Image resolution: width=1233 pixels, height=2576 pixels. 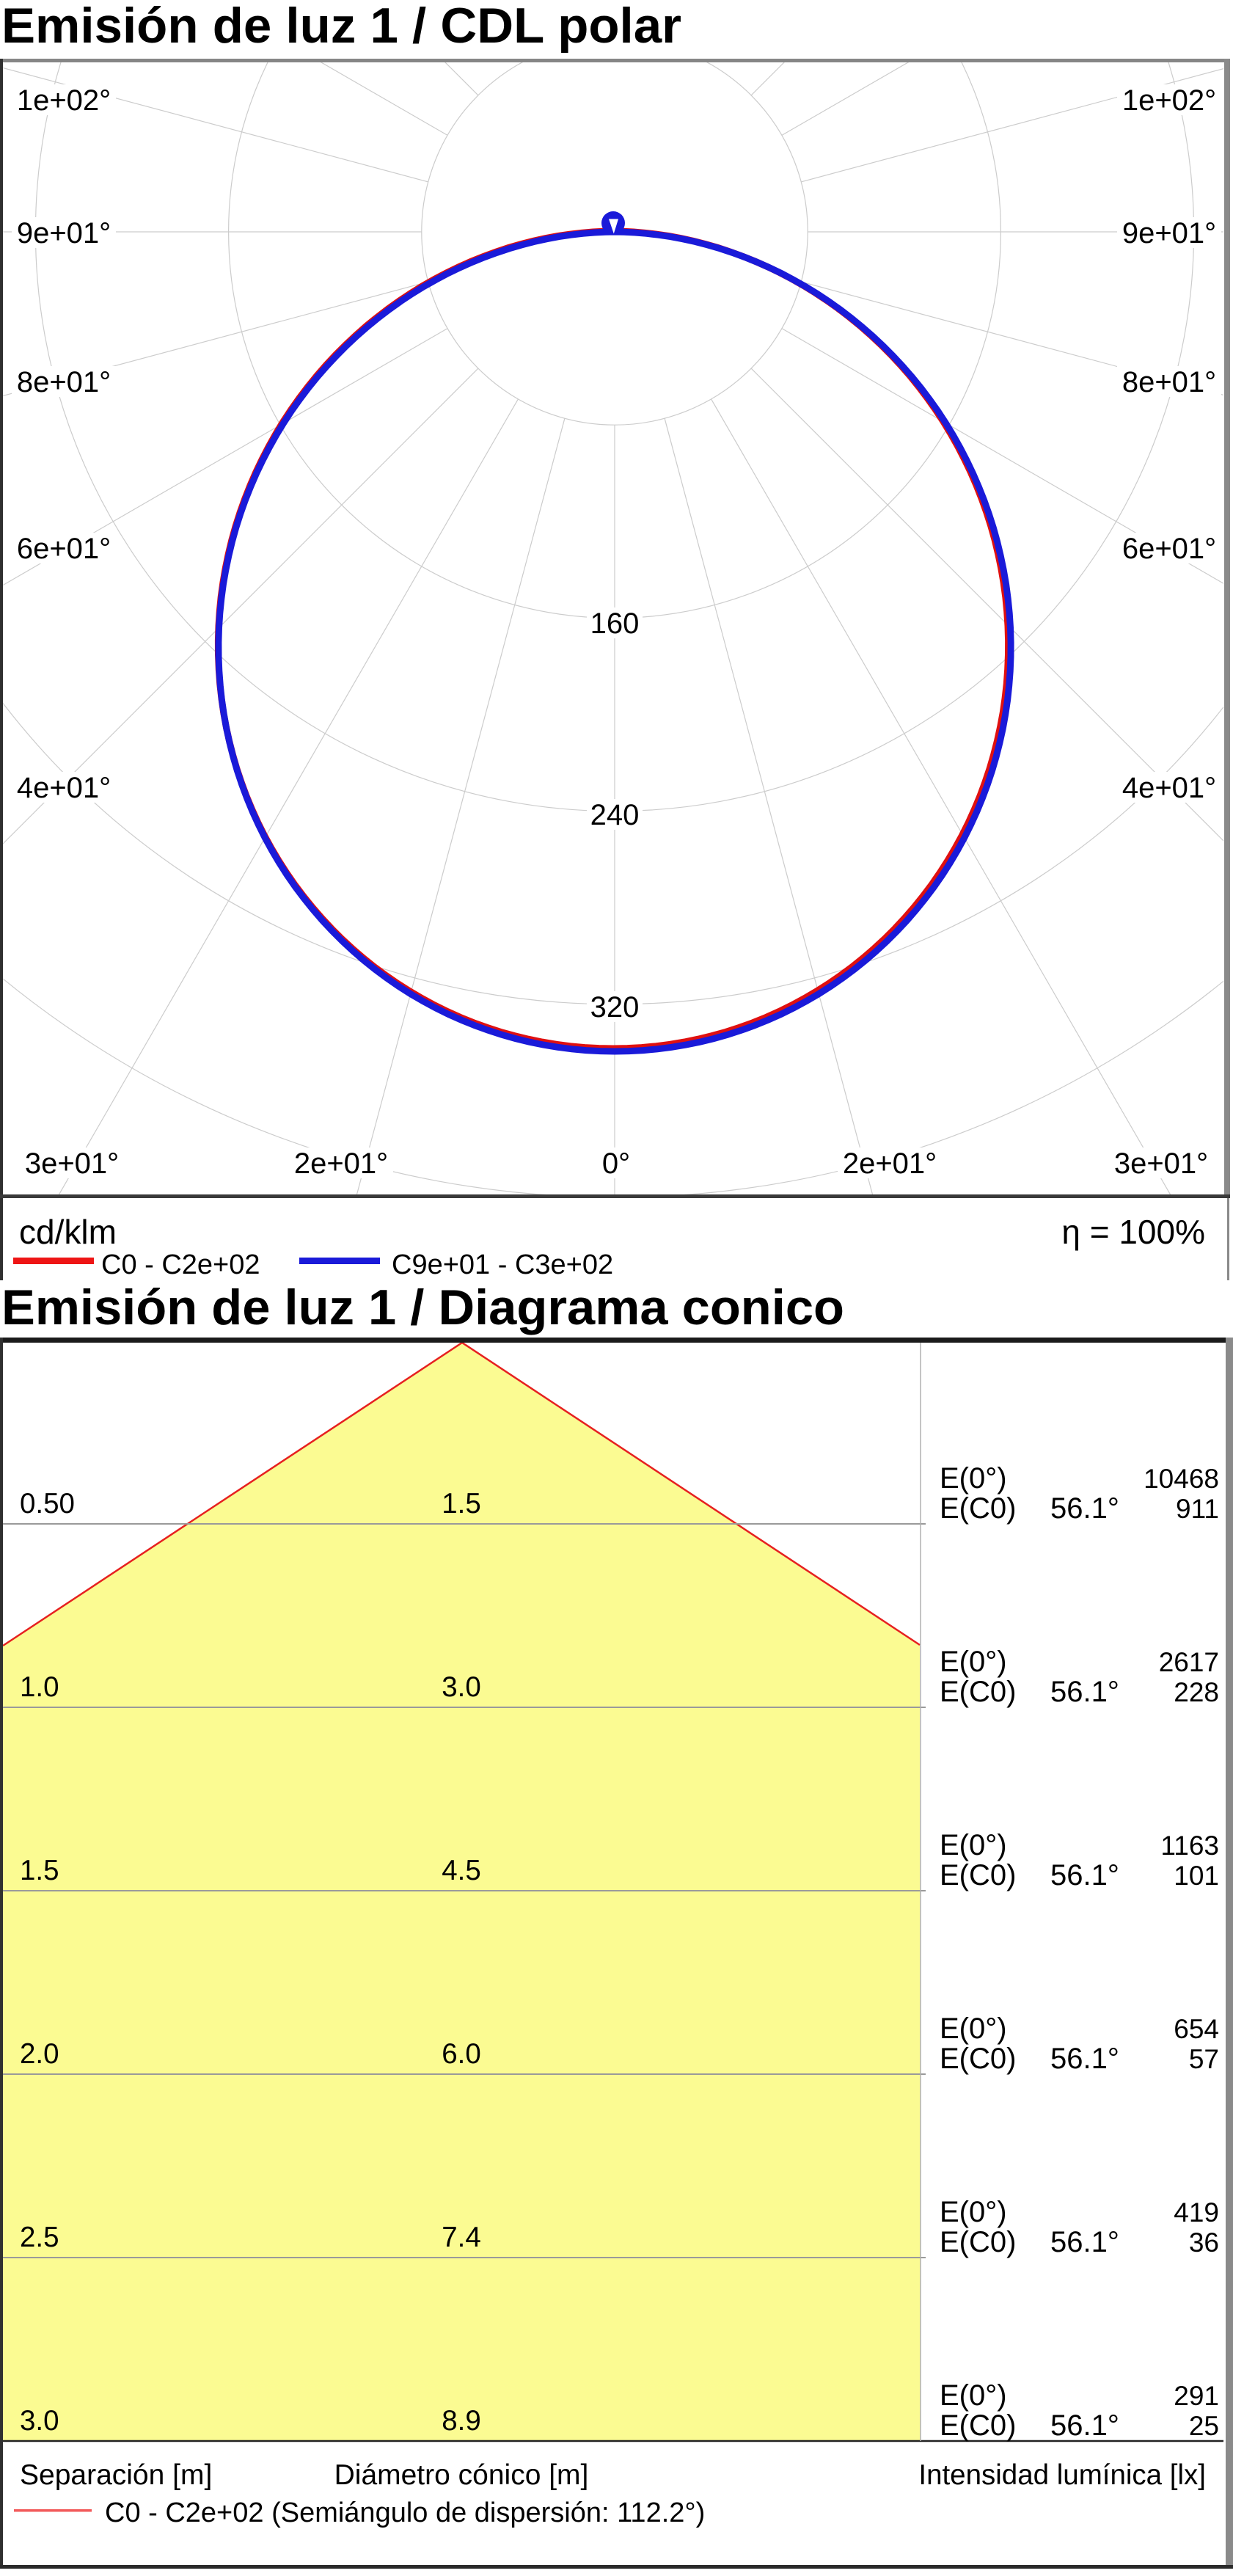 I want to click on svg-text: Intensidad lumínica [lx], so click(x=1062, y=2475).